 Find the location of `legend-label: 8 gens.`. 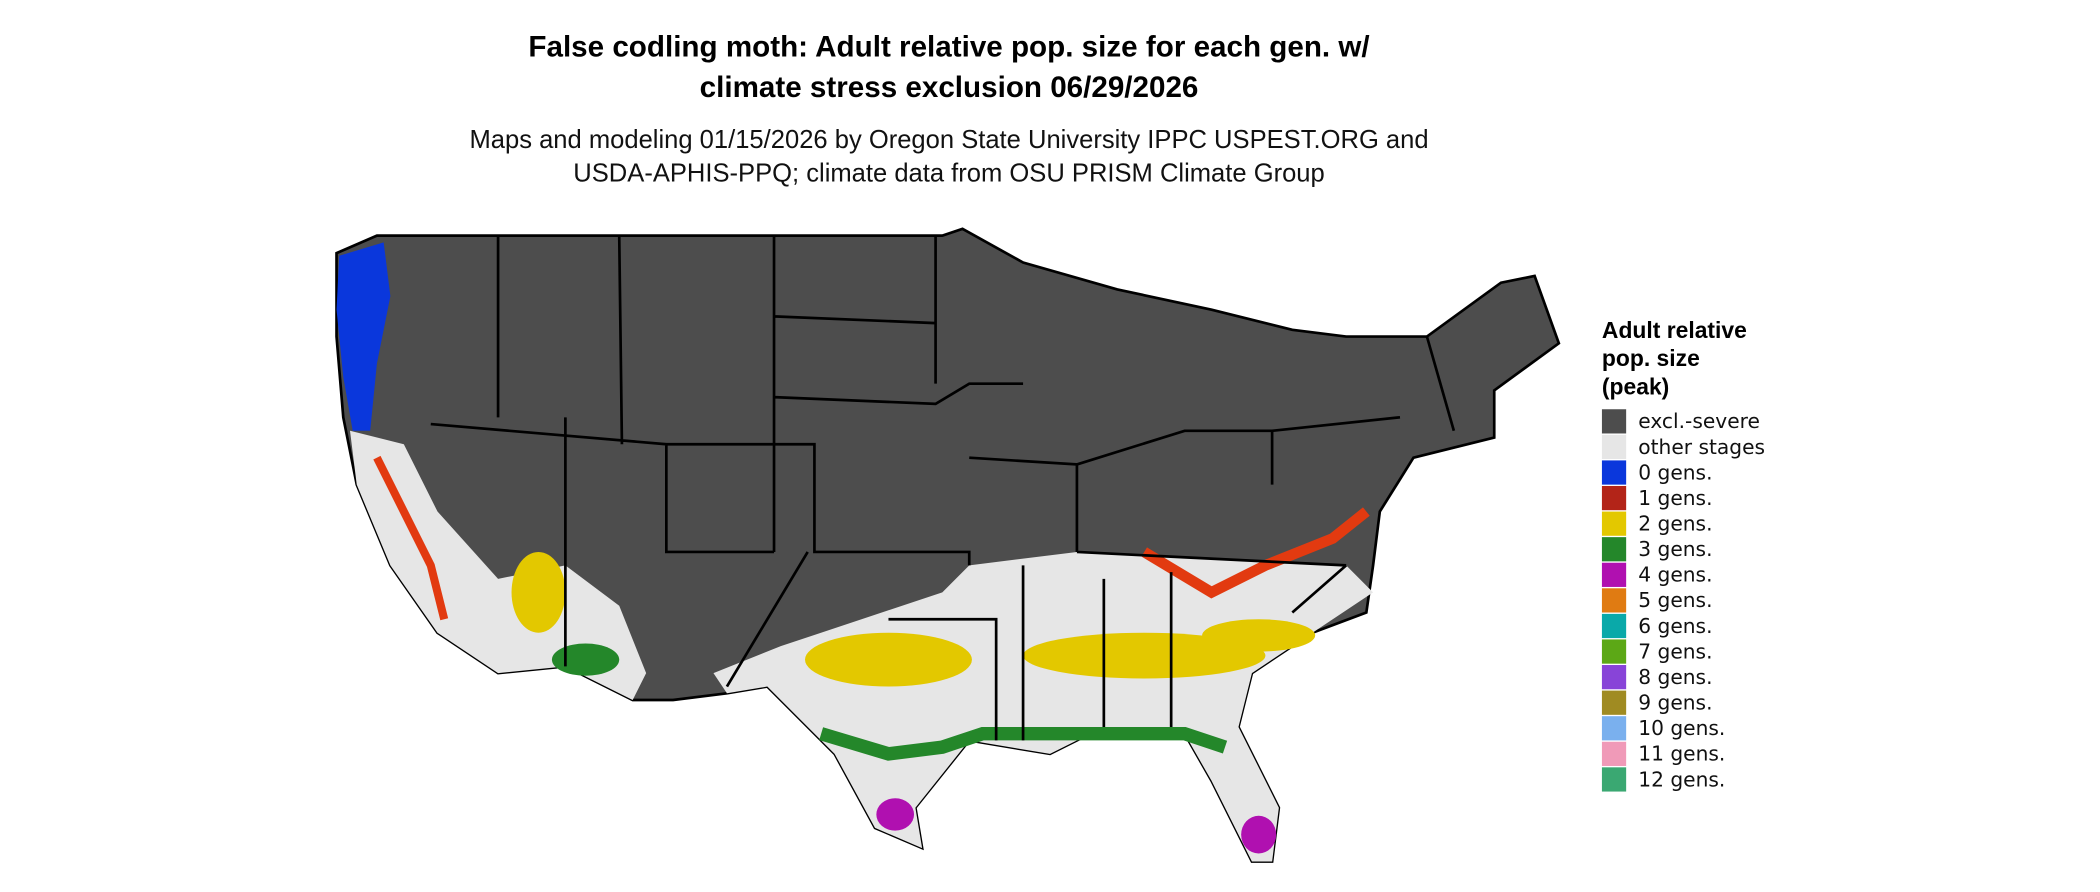

legend-label: 8 gens. is located at coordinates (1675, 677).